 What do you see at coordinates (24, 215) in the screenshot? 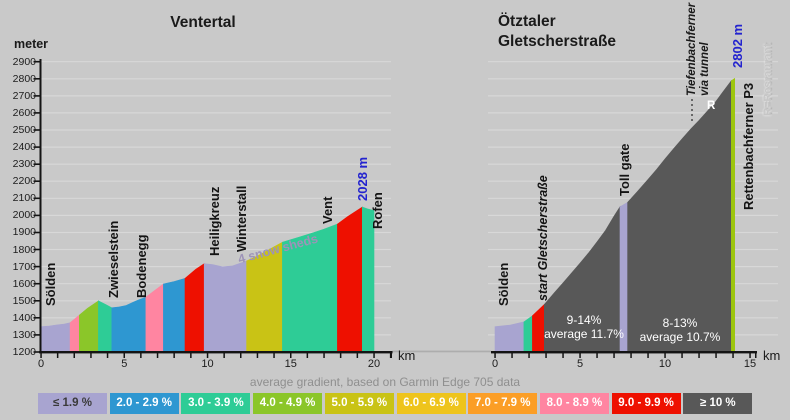
I see `y-tick-label: 2000` at bounding box center [24, 215].